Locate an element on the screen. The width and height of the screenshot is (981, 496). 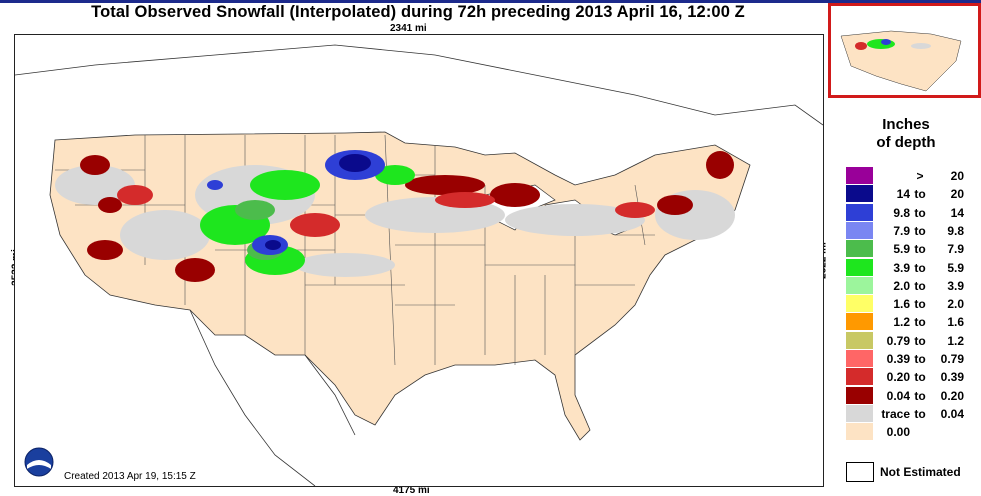
noaa-logo-icon is located at coordinates (39, 462).